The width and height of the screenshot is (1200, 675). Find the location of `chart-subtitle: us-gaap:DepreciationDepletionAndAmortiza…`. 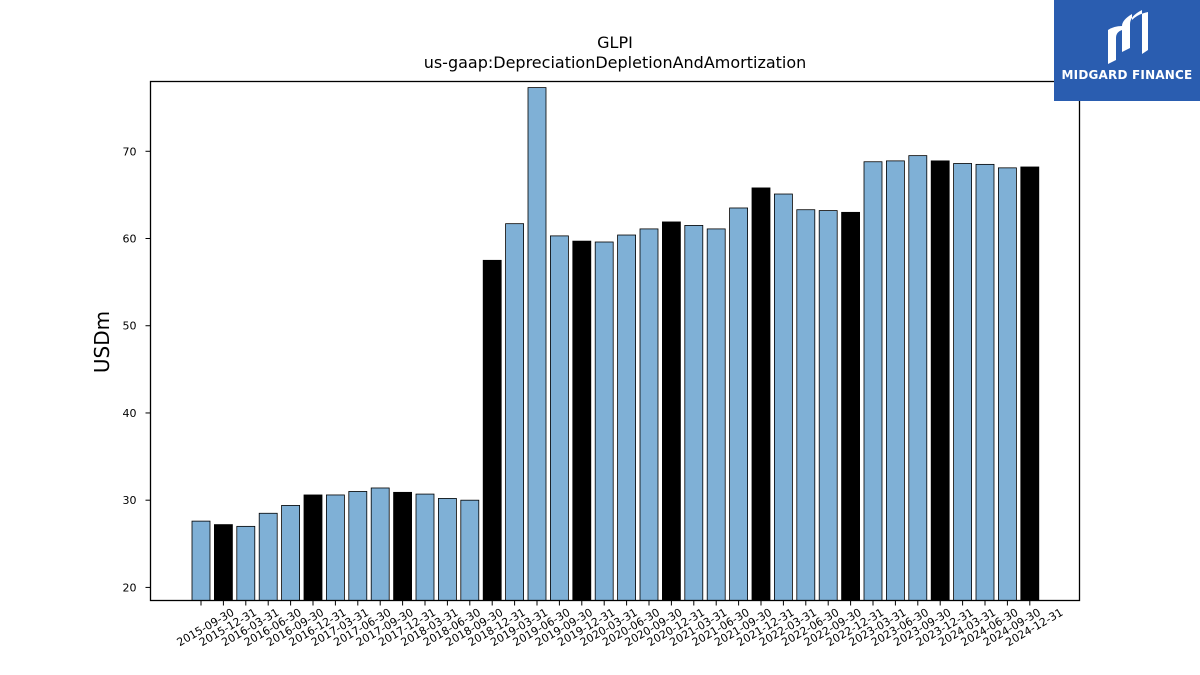

chart-subtitle: us-gaap:DepreciationDepletionAndAmortiza… is located at coordinates (615, 62).